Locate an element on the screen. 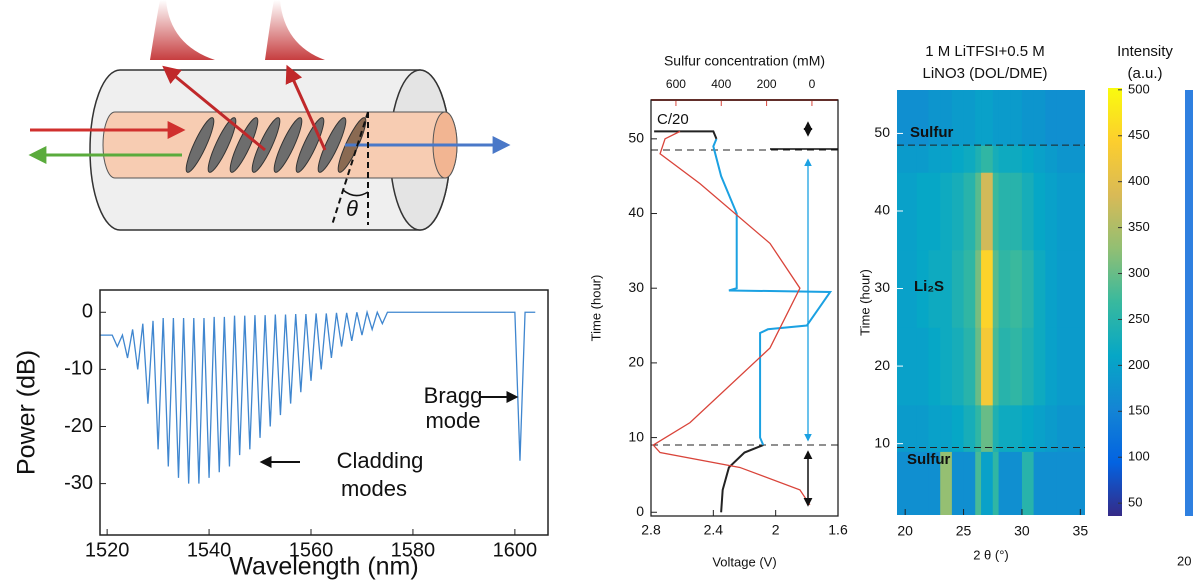  y-tick-label: -30 is located at coordinates (78, 483).